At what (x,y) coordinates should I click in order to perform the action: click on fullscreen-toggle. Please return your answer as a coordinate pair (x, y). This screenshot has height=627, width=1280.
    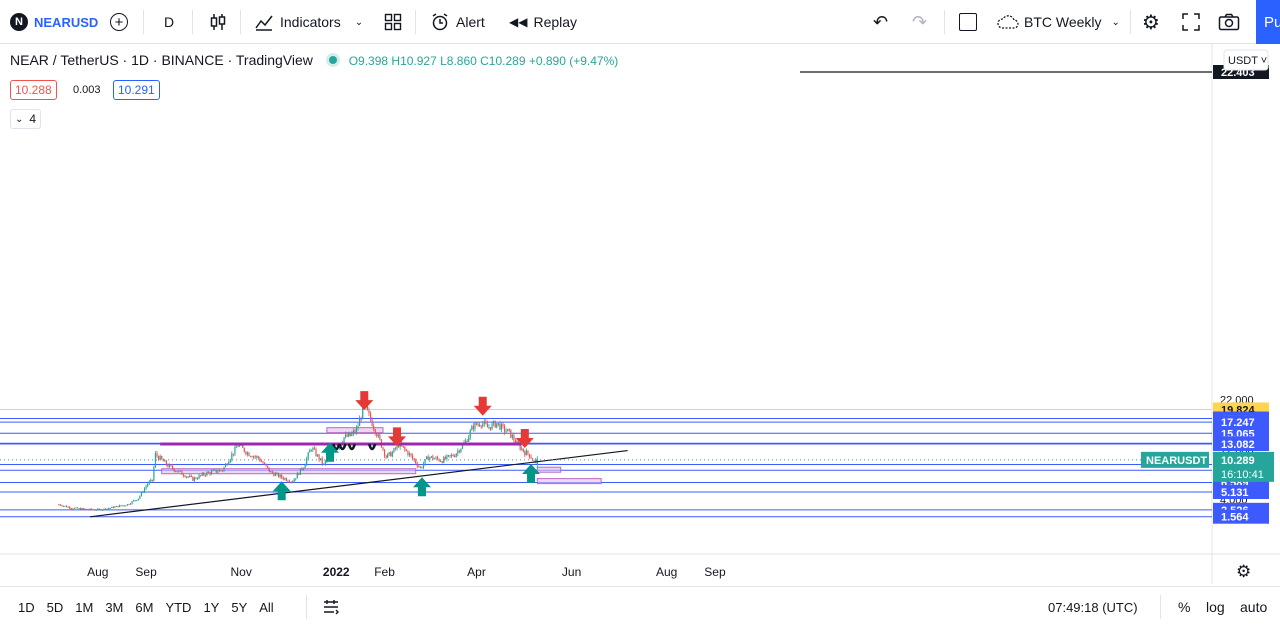
    Looking at the image, I should click on (968, 22).